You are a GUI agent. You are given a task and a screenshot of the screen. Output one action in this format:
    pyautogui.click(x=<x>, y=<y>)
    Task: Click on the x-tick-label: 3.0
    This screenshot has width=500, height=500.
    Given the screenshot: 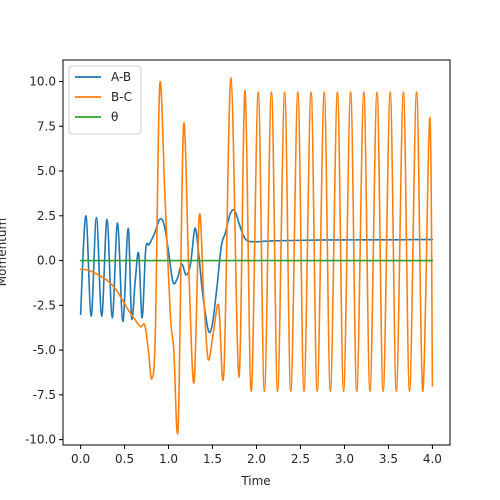 What is the action you would take?
    pyautogui.click(x=344, y=459)
    